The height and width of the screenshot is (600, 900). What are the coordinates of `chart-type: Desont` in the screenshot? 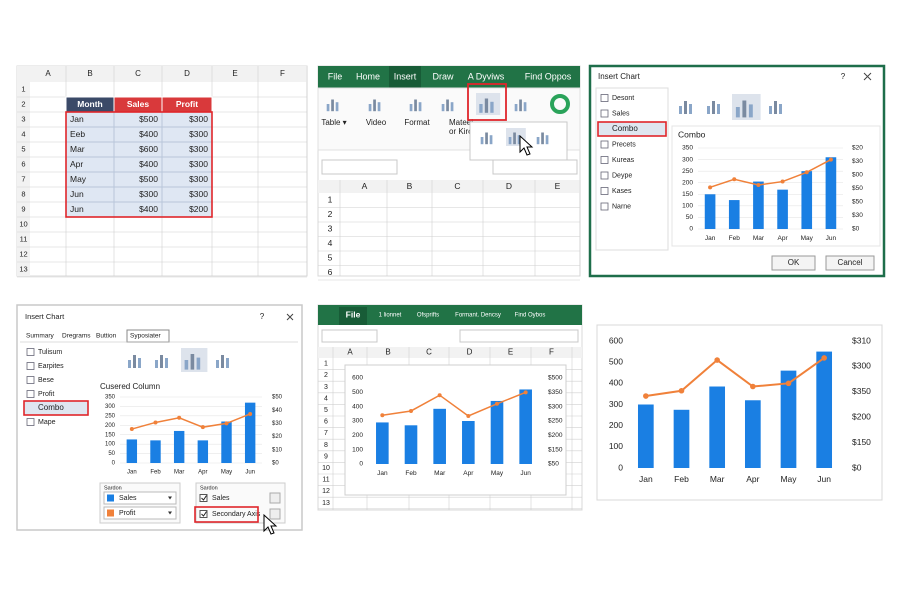 It's located at (623, 98).